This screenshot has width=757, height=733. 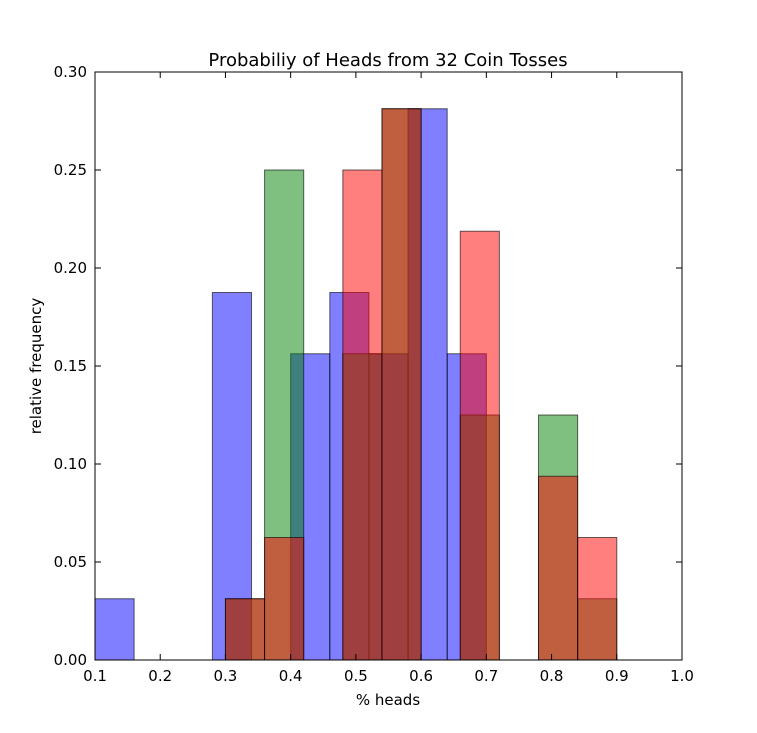 What do you see at coordinates (70, 268) in the screenshot?
I see `y-tick-label-4: 0.20` at bounding box center [70, 268].